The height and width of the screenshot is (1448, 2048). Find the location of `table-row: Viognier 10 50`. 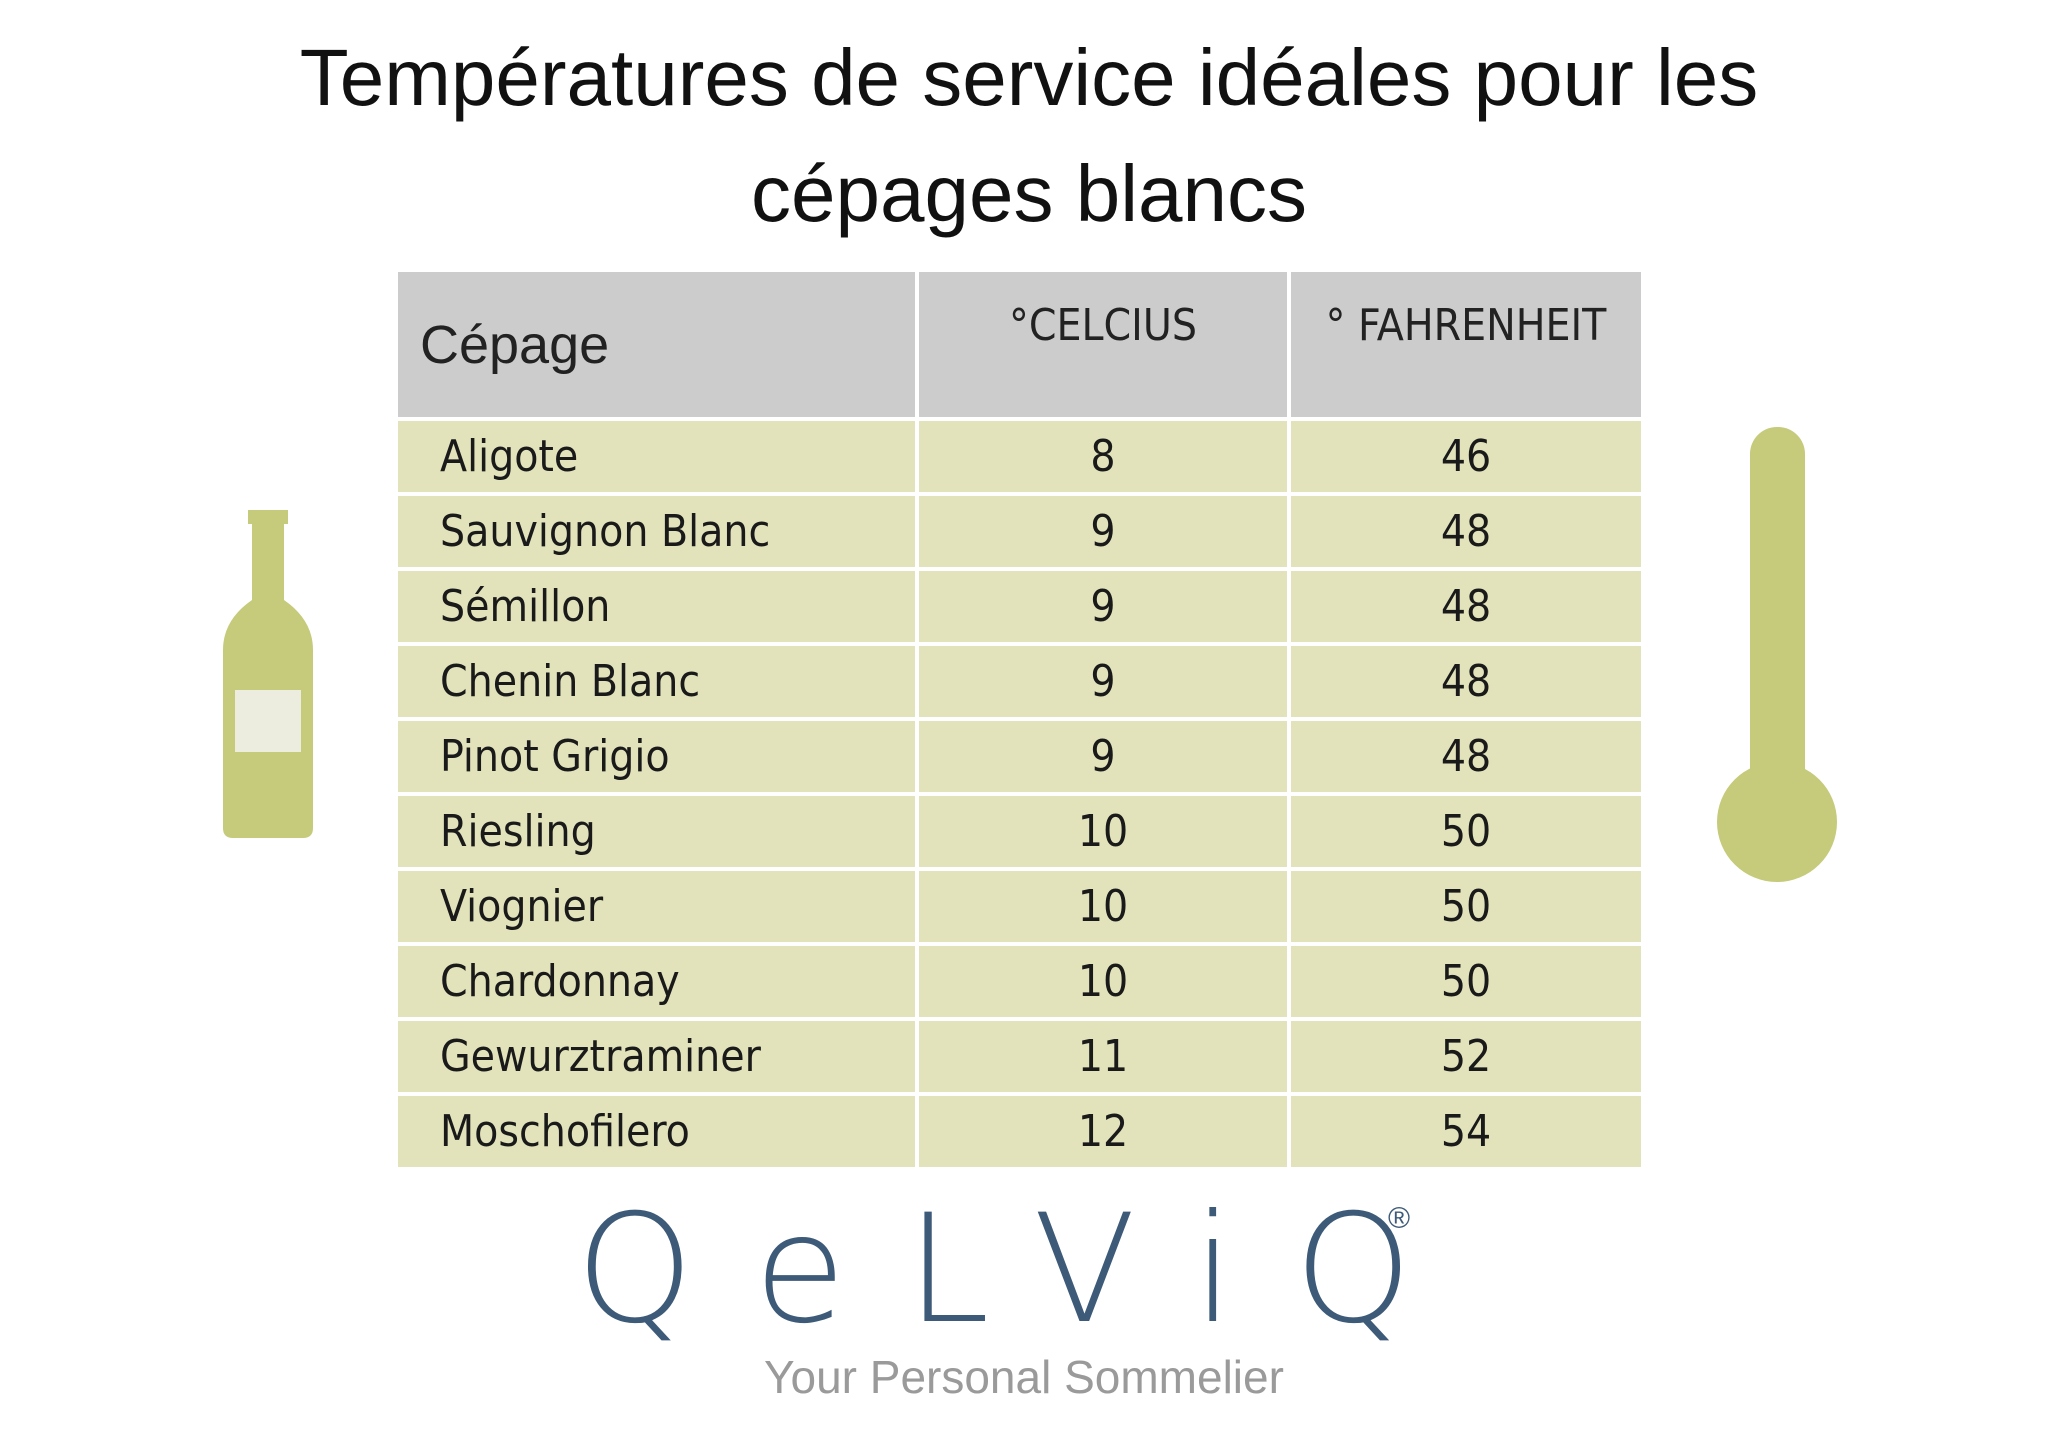

table-row: Viognier 10 50 is located at coordinates (1019, 906).